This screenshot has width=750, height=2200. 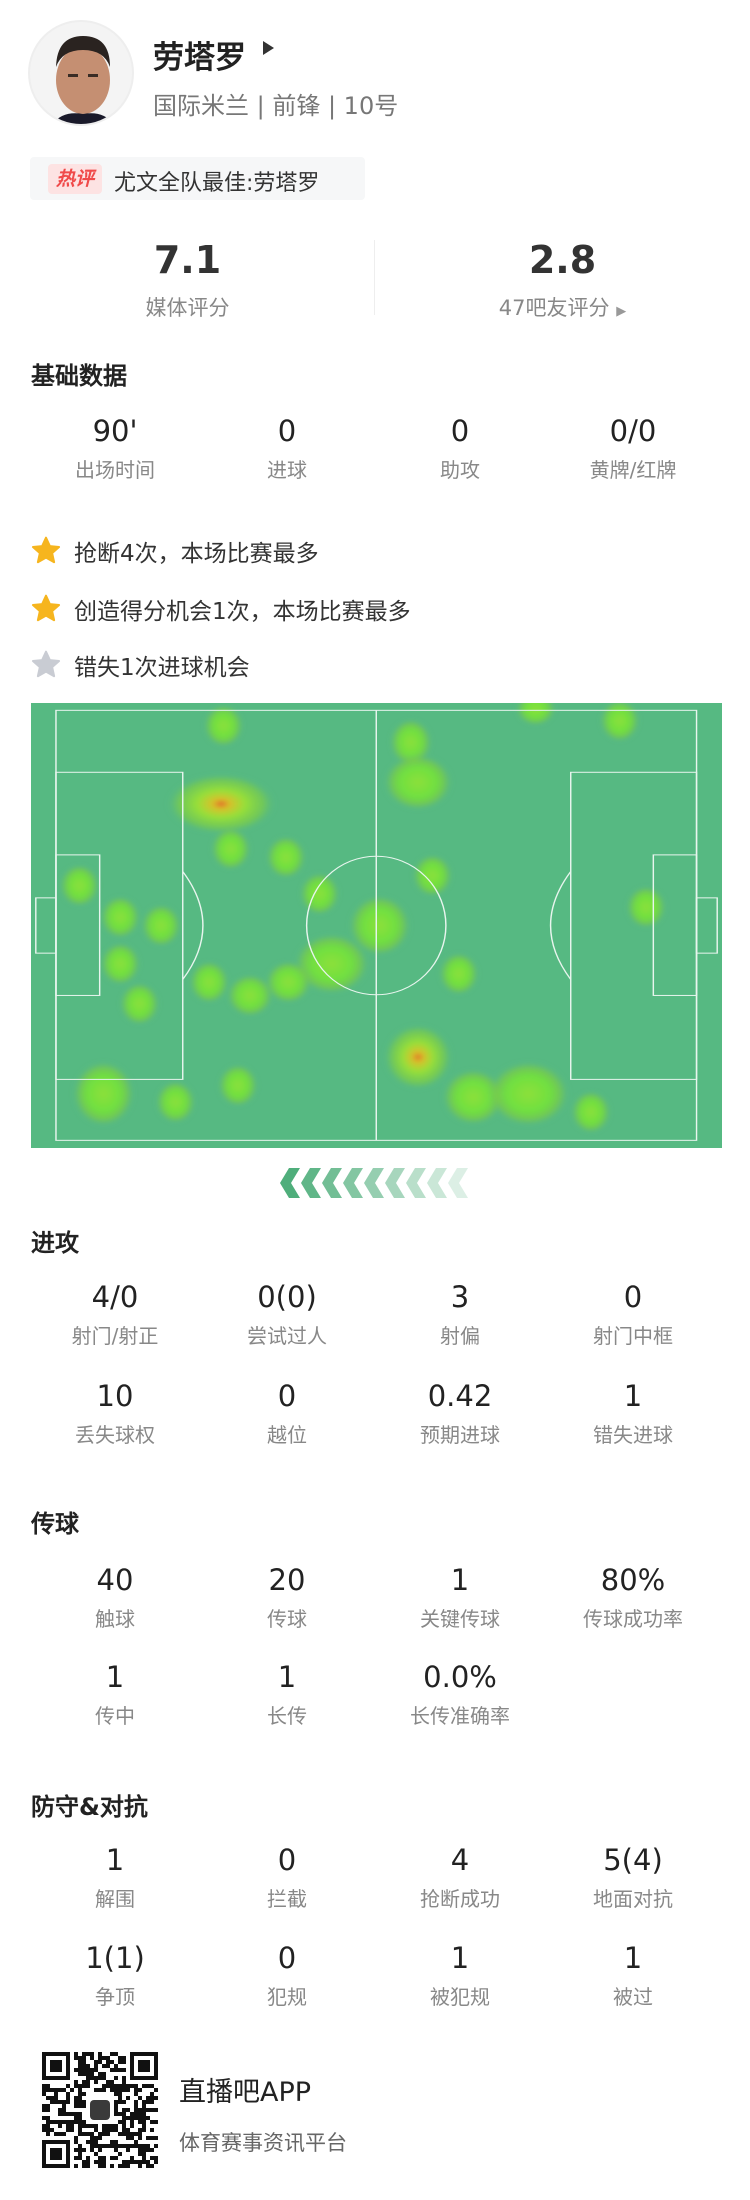 What do you see at coordinates (115, 1396) in the screenshot?
I see `stat-value: 10` at bounding box center [115, 1396].